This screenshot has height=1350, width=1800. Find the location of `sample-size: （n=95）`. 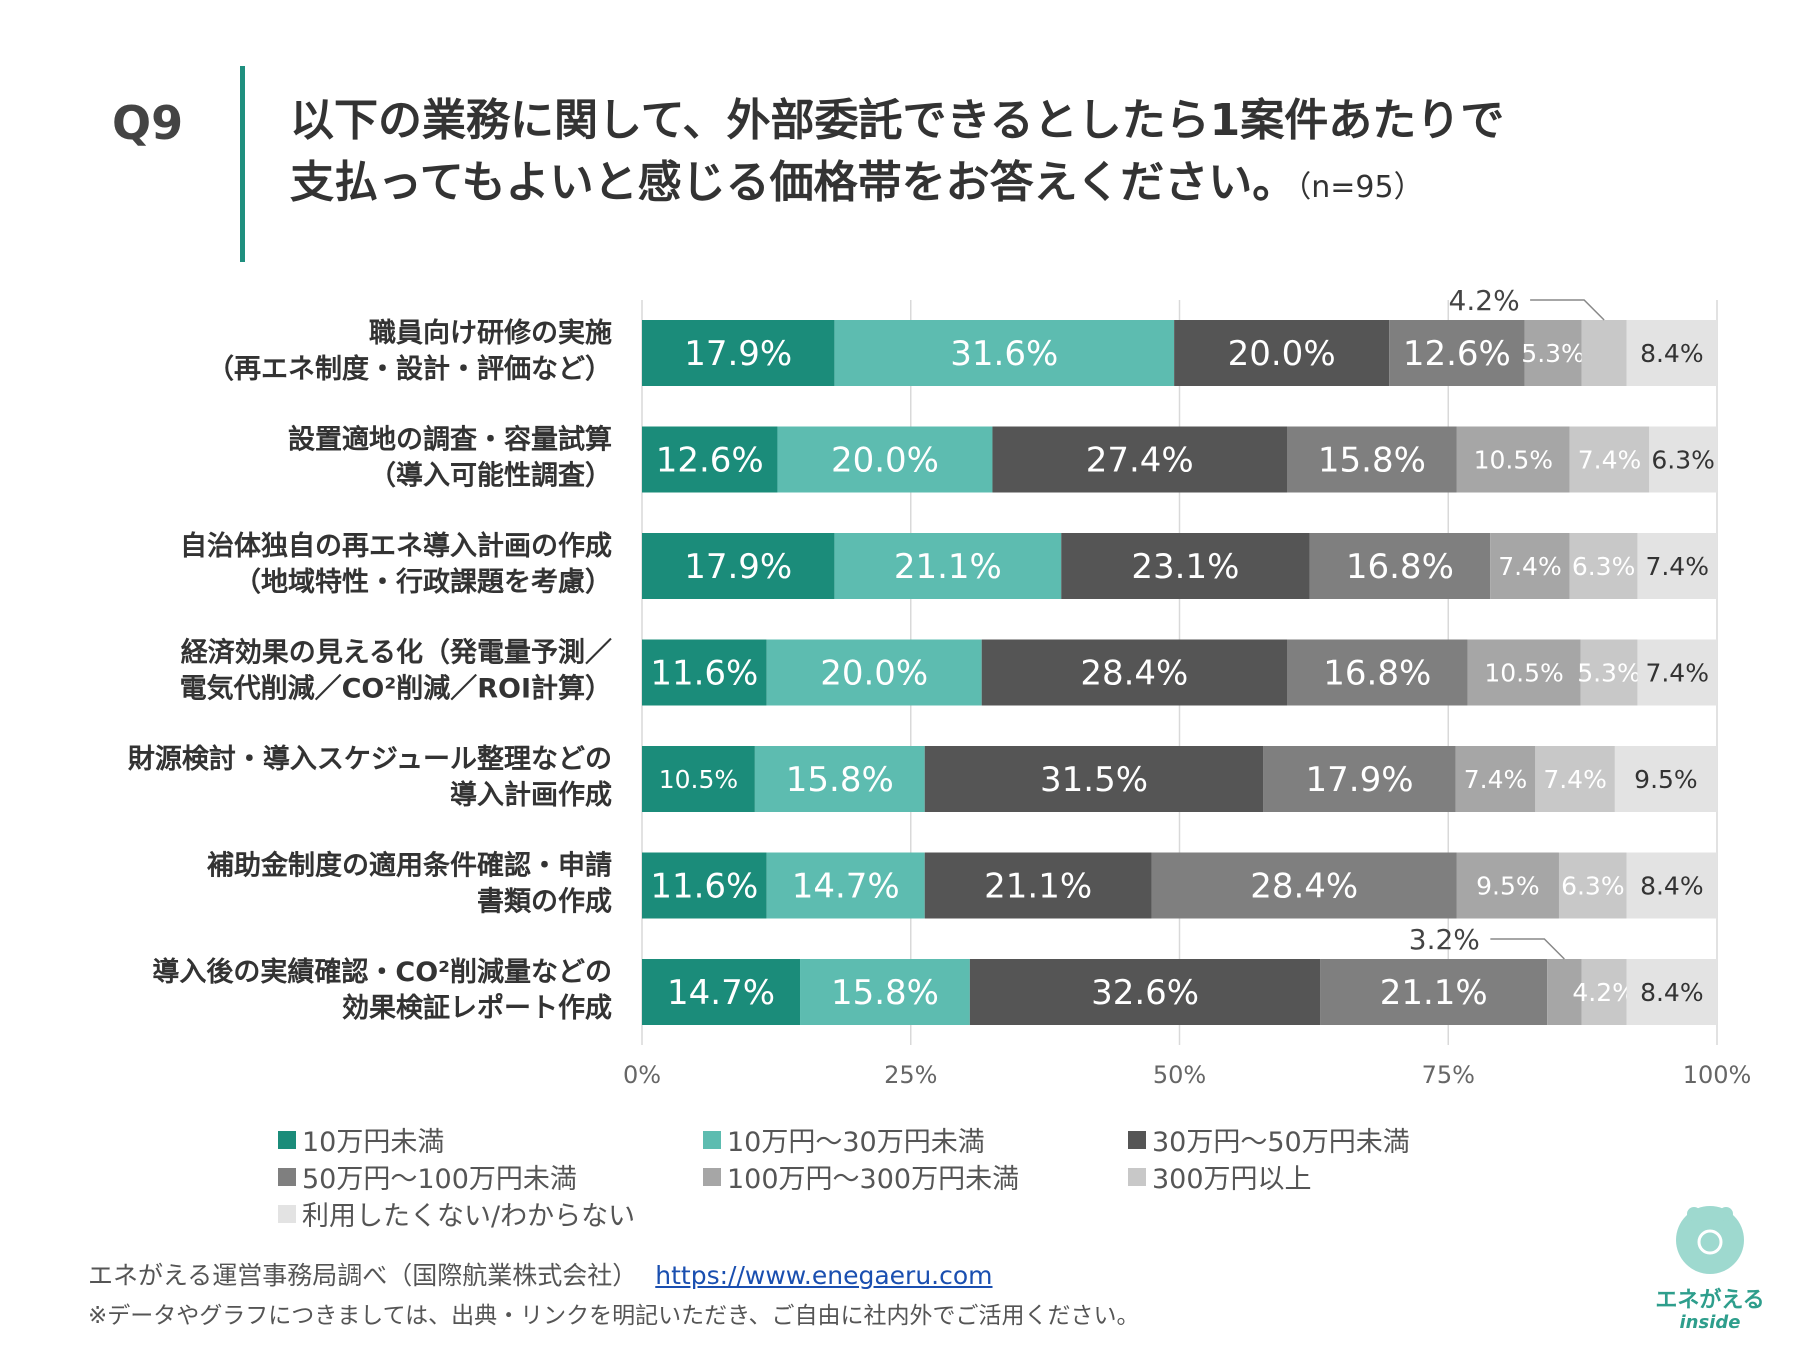

sample-size: （n=95） is located at coordinates (1360, 187).